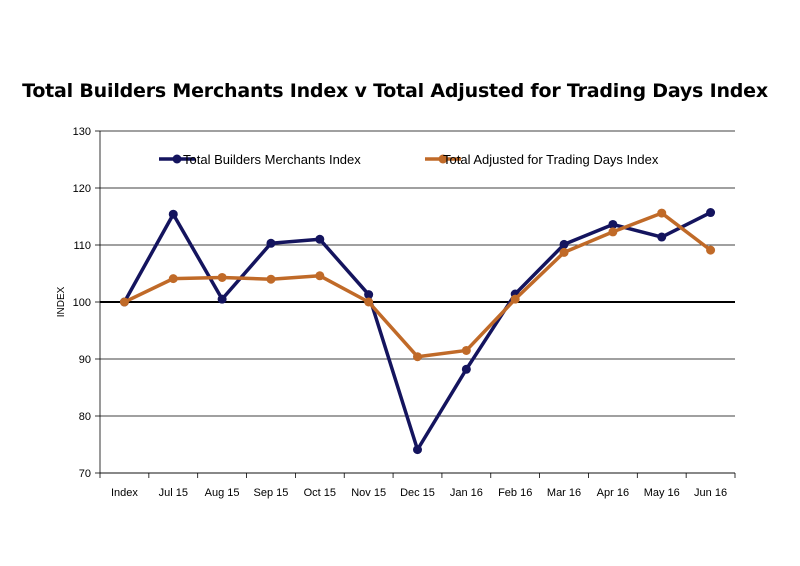  Describe the element at coordinates (710, 493) in the screenshot. I see `x-tick-label: Jun 16` at that location.